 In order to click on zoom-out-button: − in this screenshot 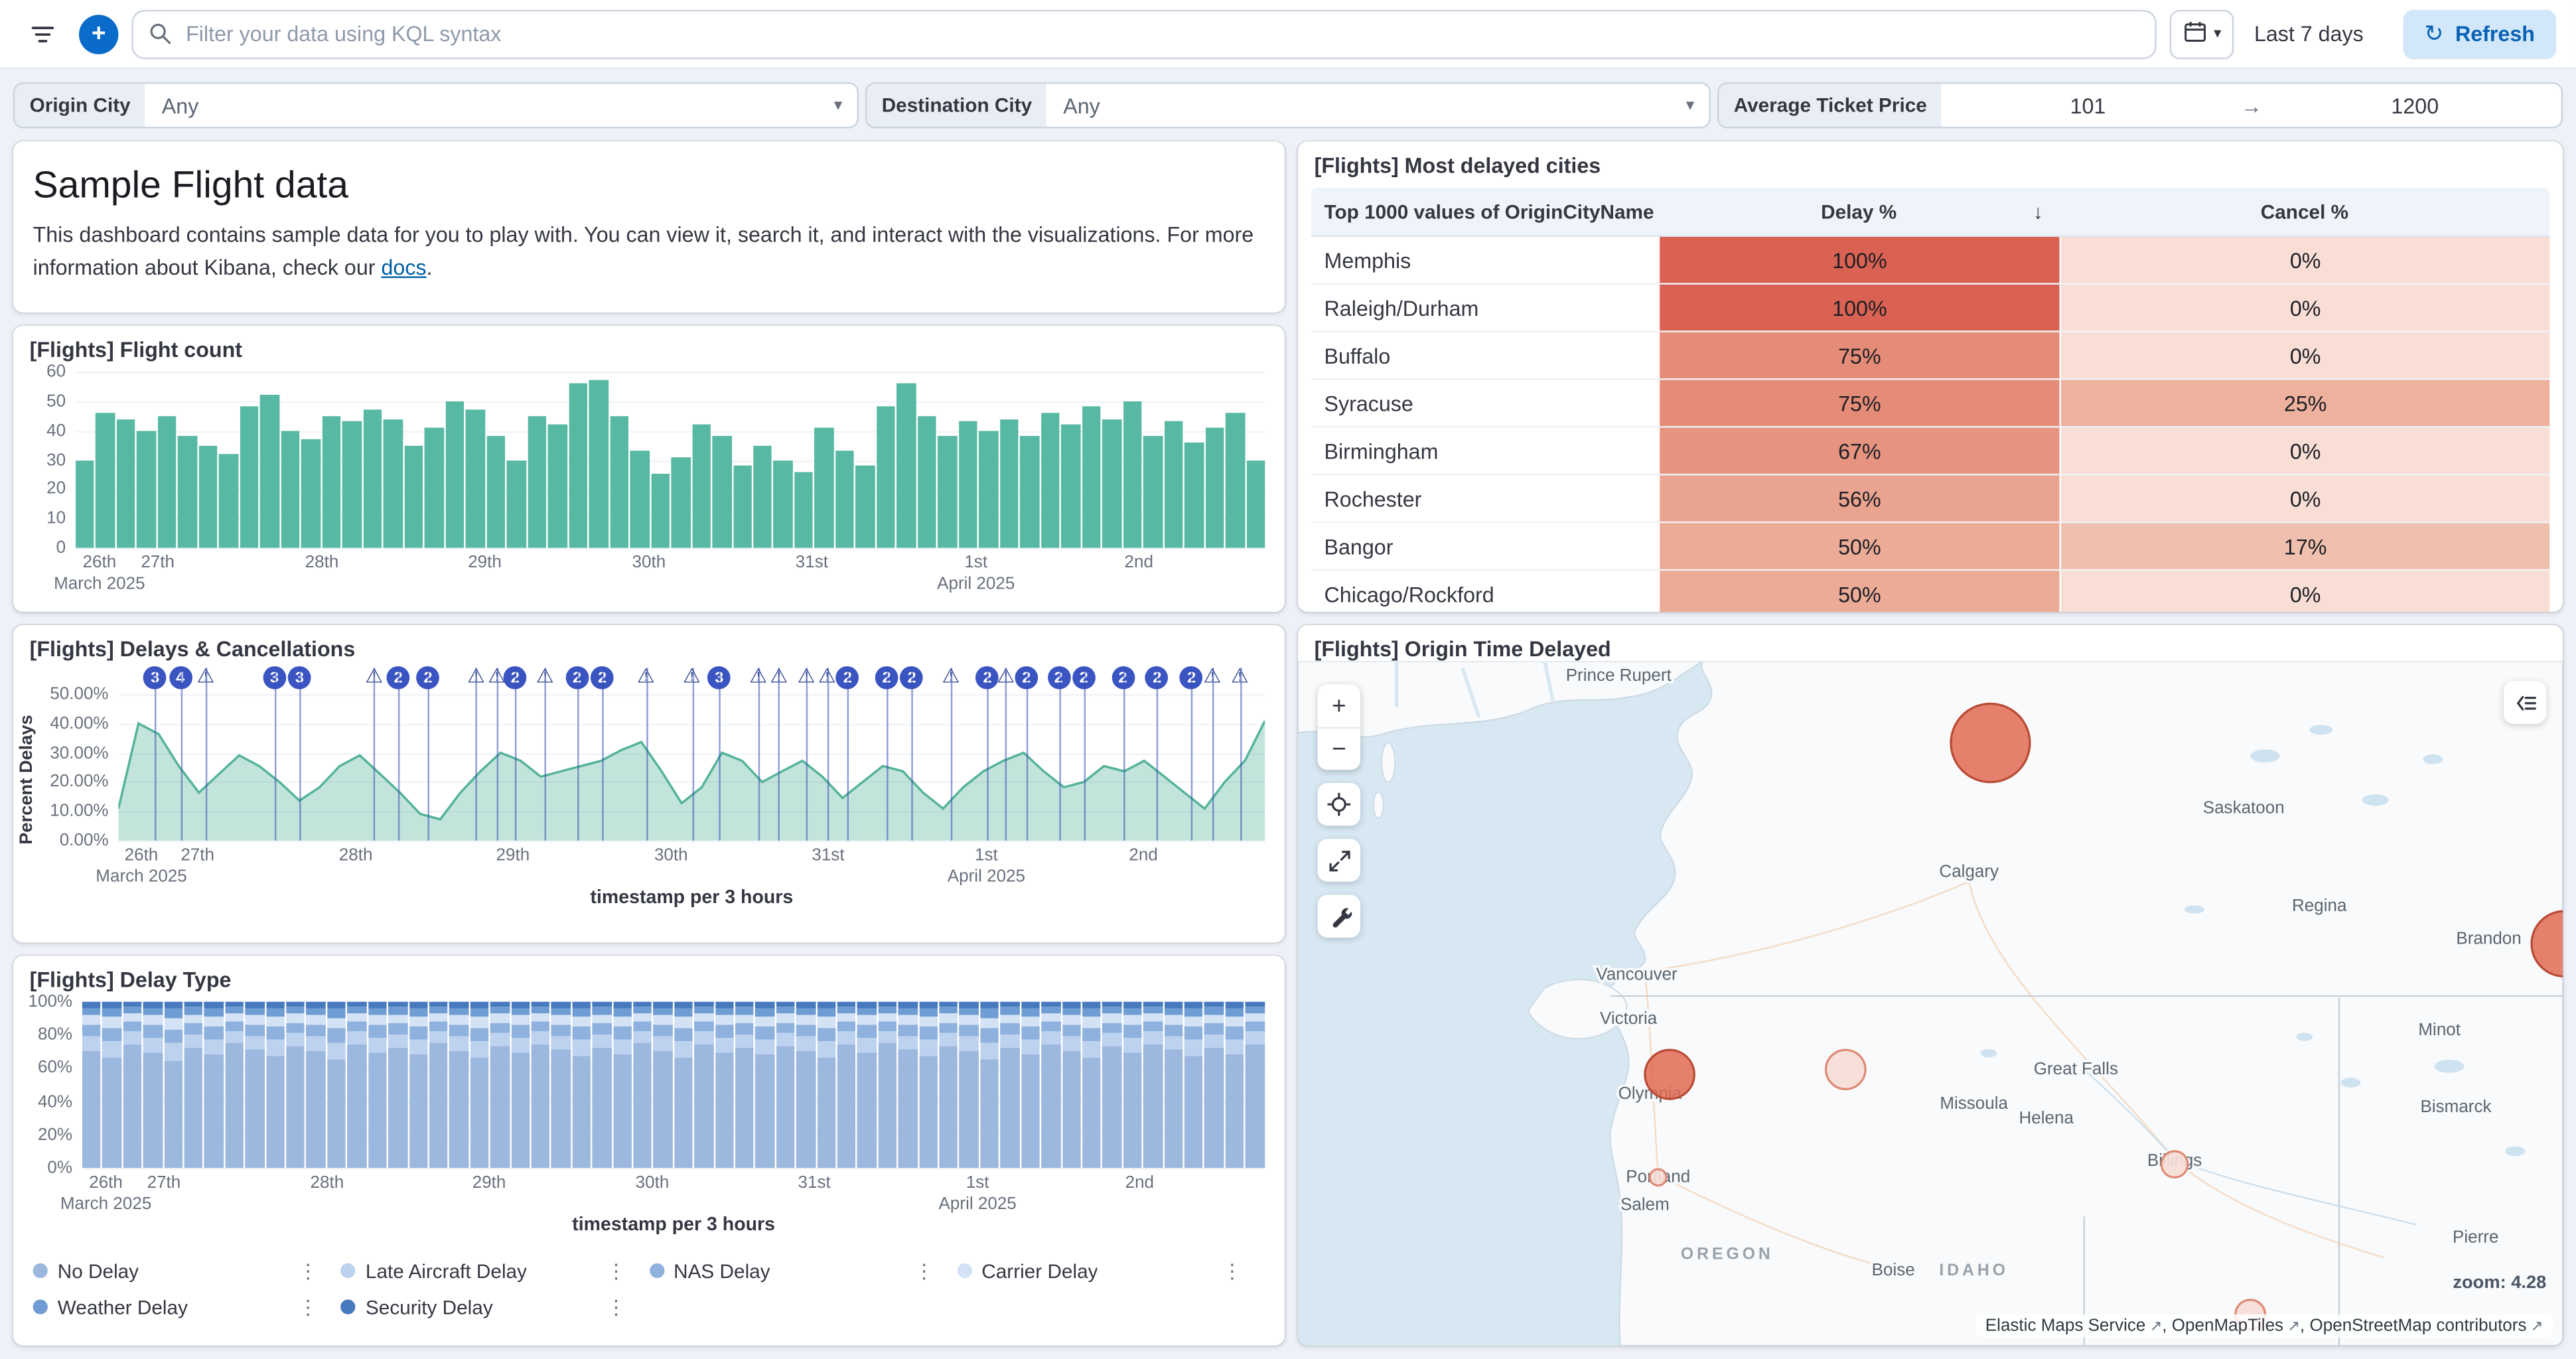, I will do `click(1339, 748)`.